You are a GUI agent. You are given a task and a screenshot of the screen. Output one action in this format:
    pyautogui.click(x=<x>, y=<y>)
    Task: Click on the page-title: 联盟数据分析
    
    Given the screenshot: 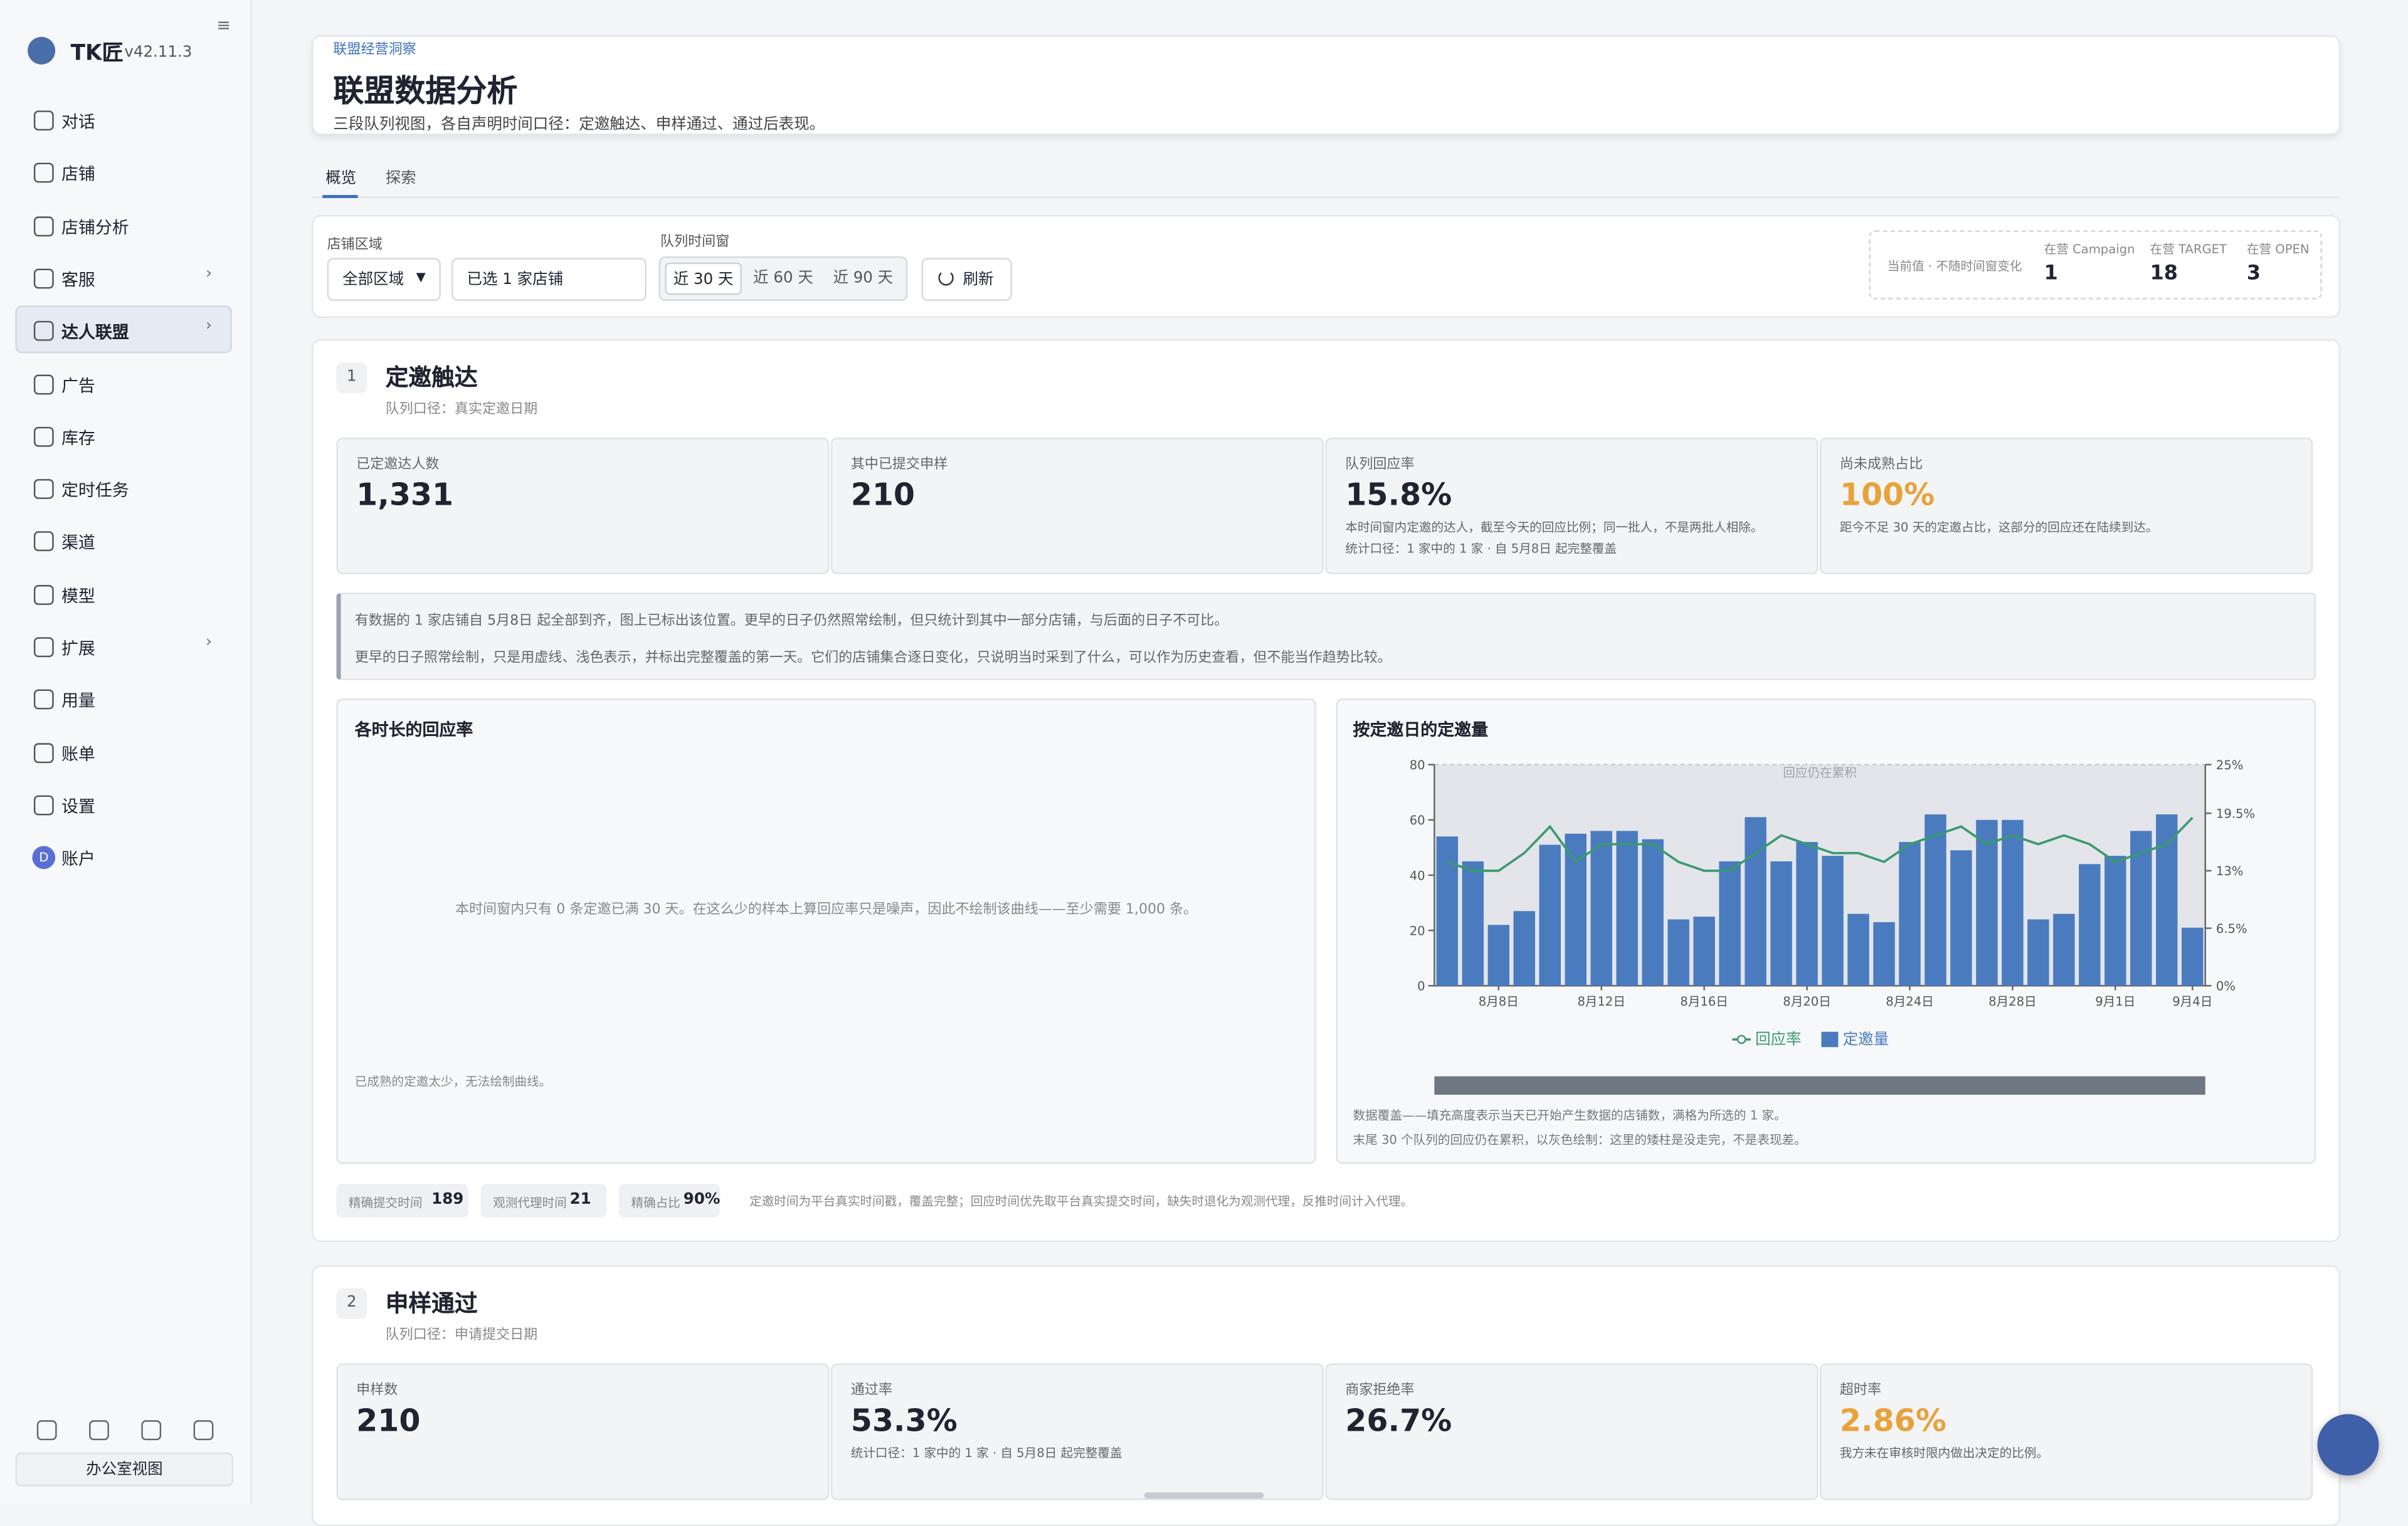 What is the action you would take?
    pyautogui.click(x=425, y=90)
    